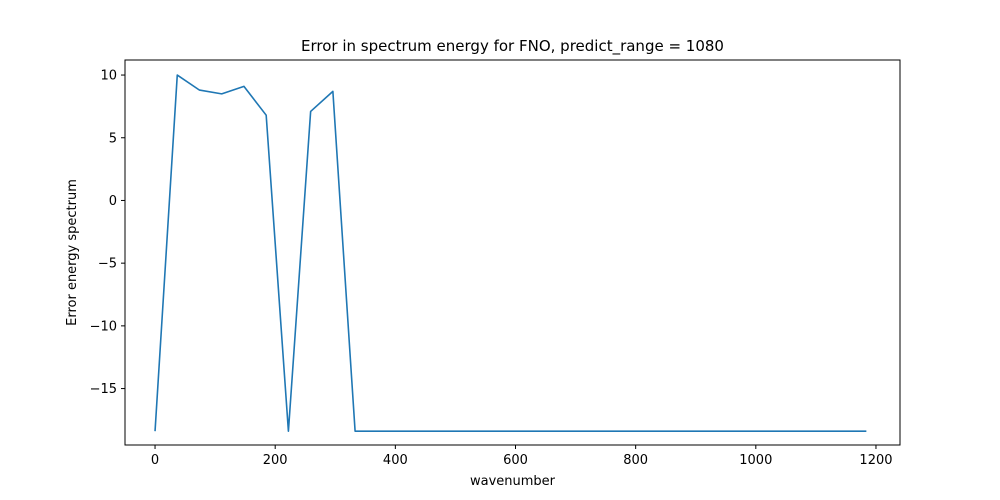 This screenshot has height=500, width=1000. What do you see at coordinates (107, 233) in the screenshot?
I see `y-axis: 10 5 0 −5 −10 −15` at bounding box center [107, 233].